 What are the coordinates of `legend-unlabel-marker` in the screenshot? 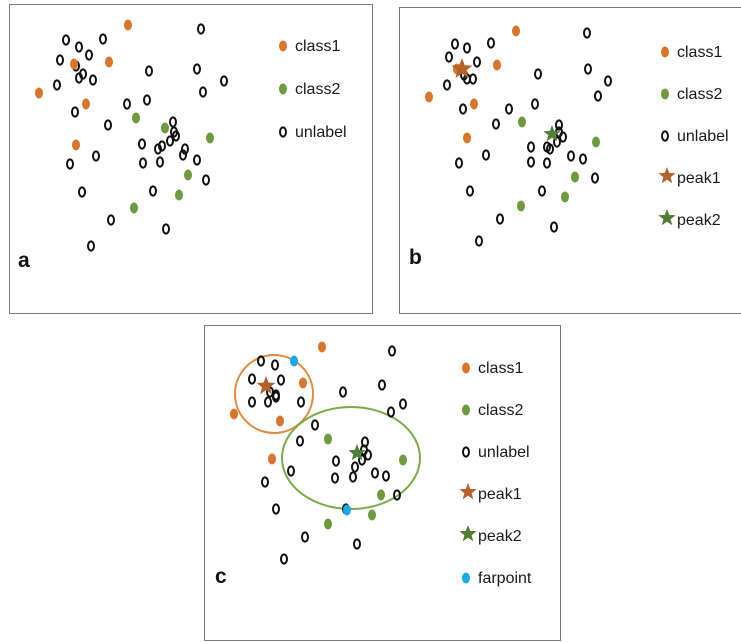 It's located at (466, 452).